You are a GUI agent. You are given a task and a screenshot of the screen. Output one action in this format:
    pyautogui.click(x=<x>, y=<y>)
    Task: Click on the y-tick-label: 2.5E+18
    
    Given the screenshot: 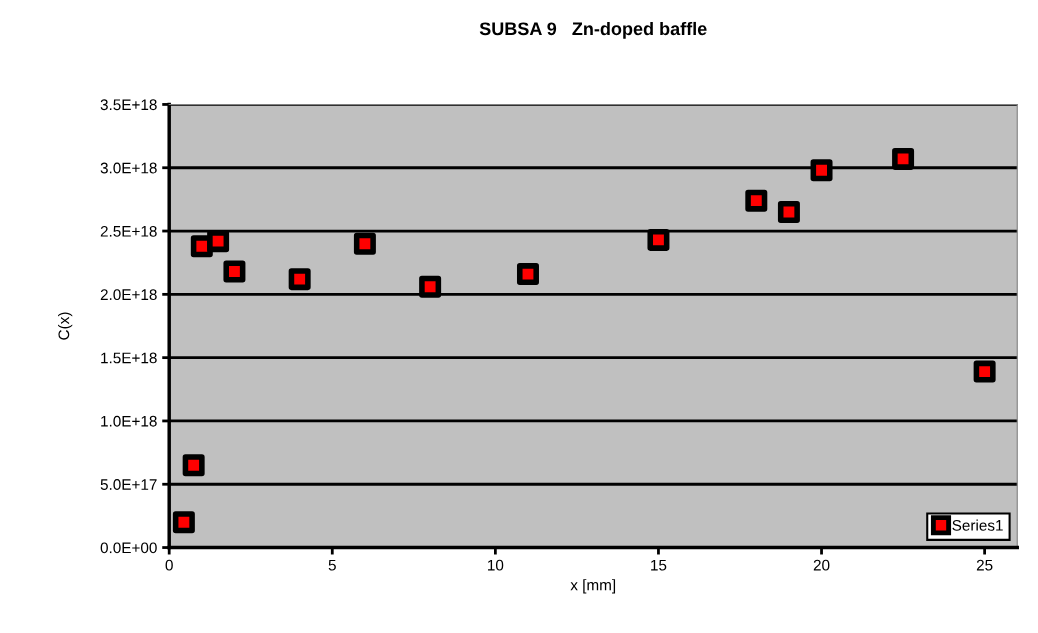 What is the action you would take?
    pyautogui.click(x=128, y=231)
    